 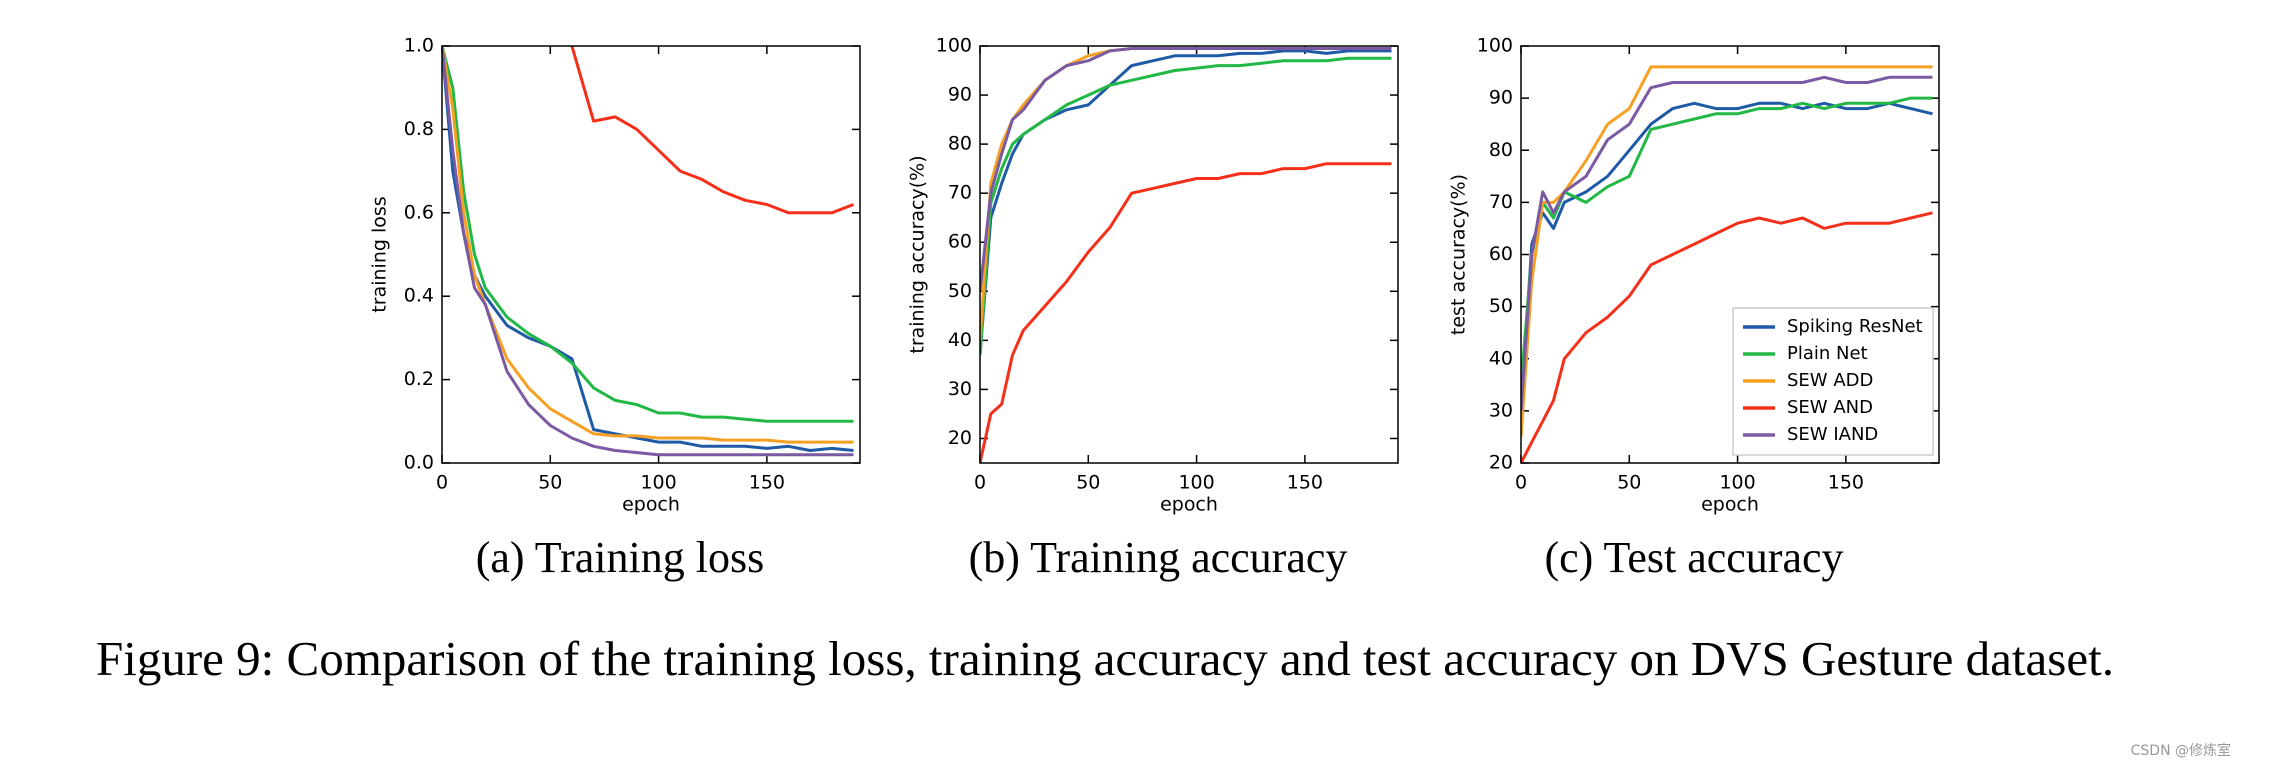 I want to click on y-tick-label: 0.6, so click(x=419, y=212).